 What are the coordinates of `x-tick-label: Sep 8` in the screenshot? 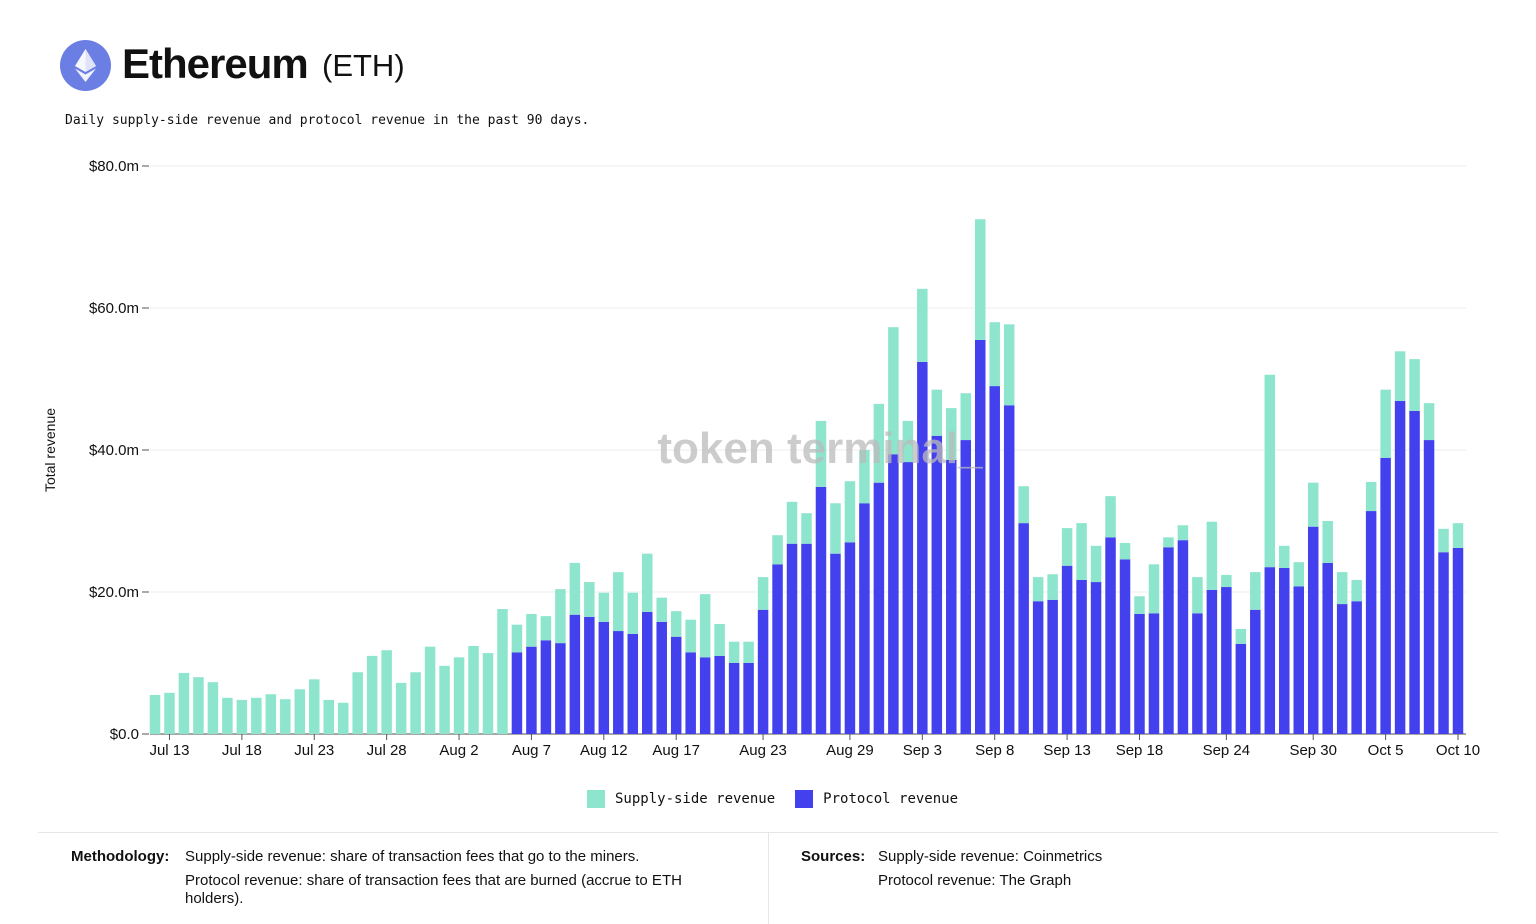 It's located at (994, 750).